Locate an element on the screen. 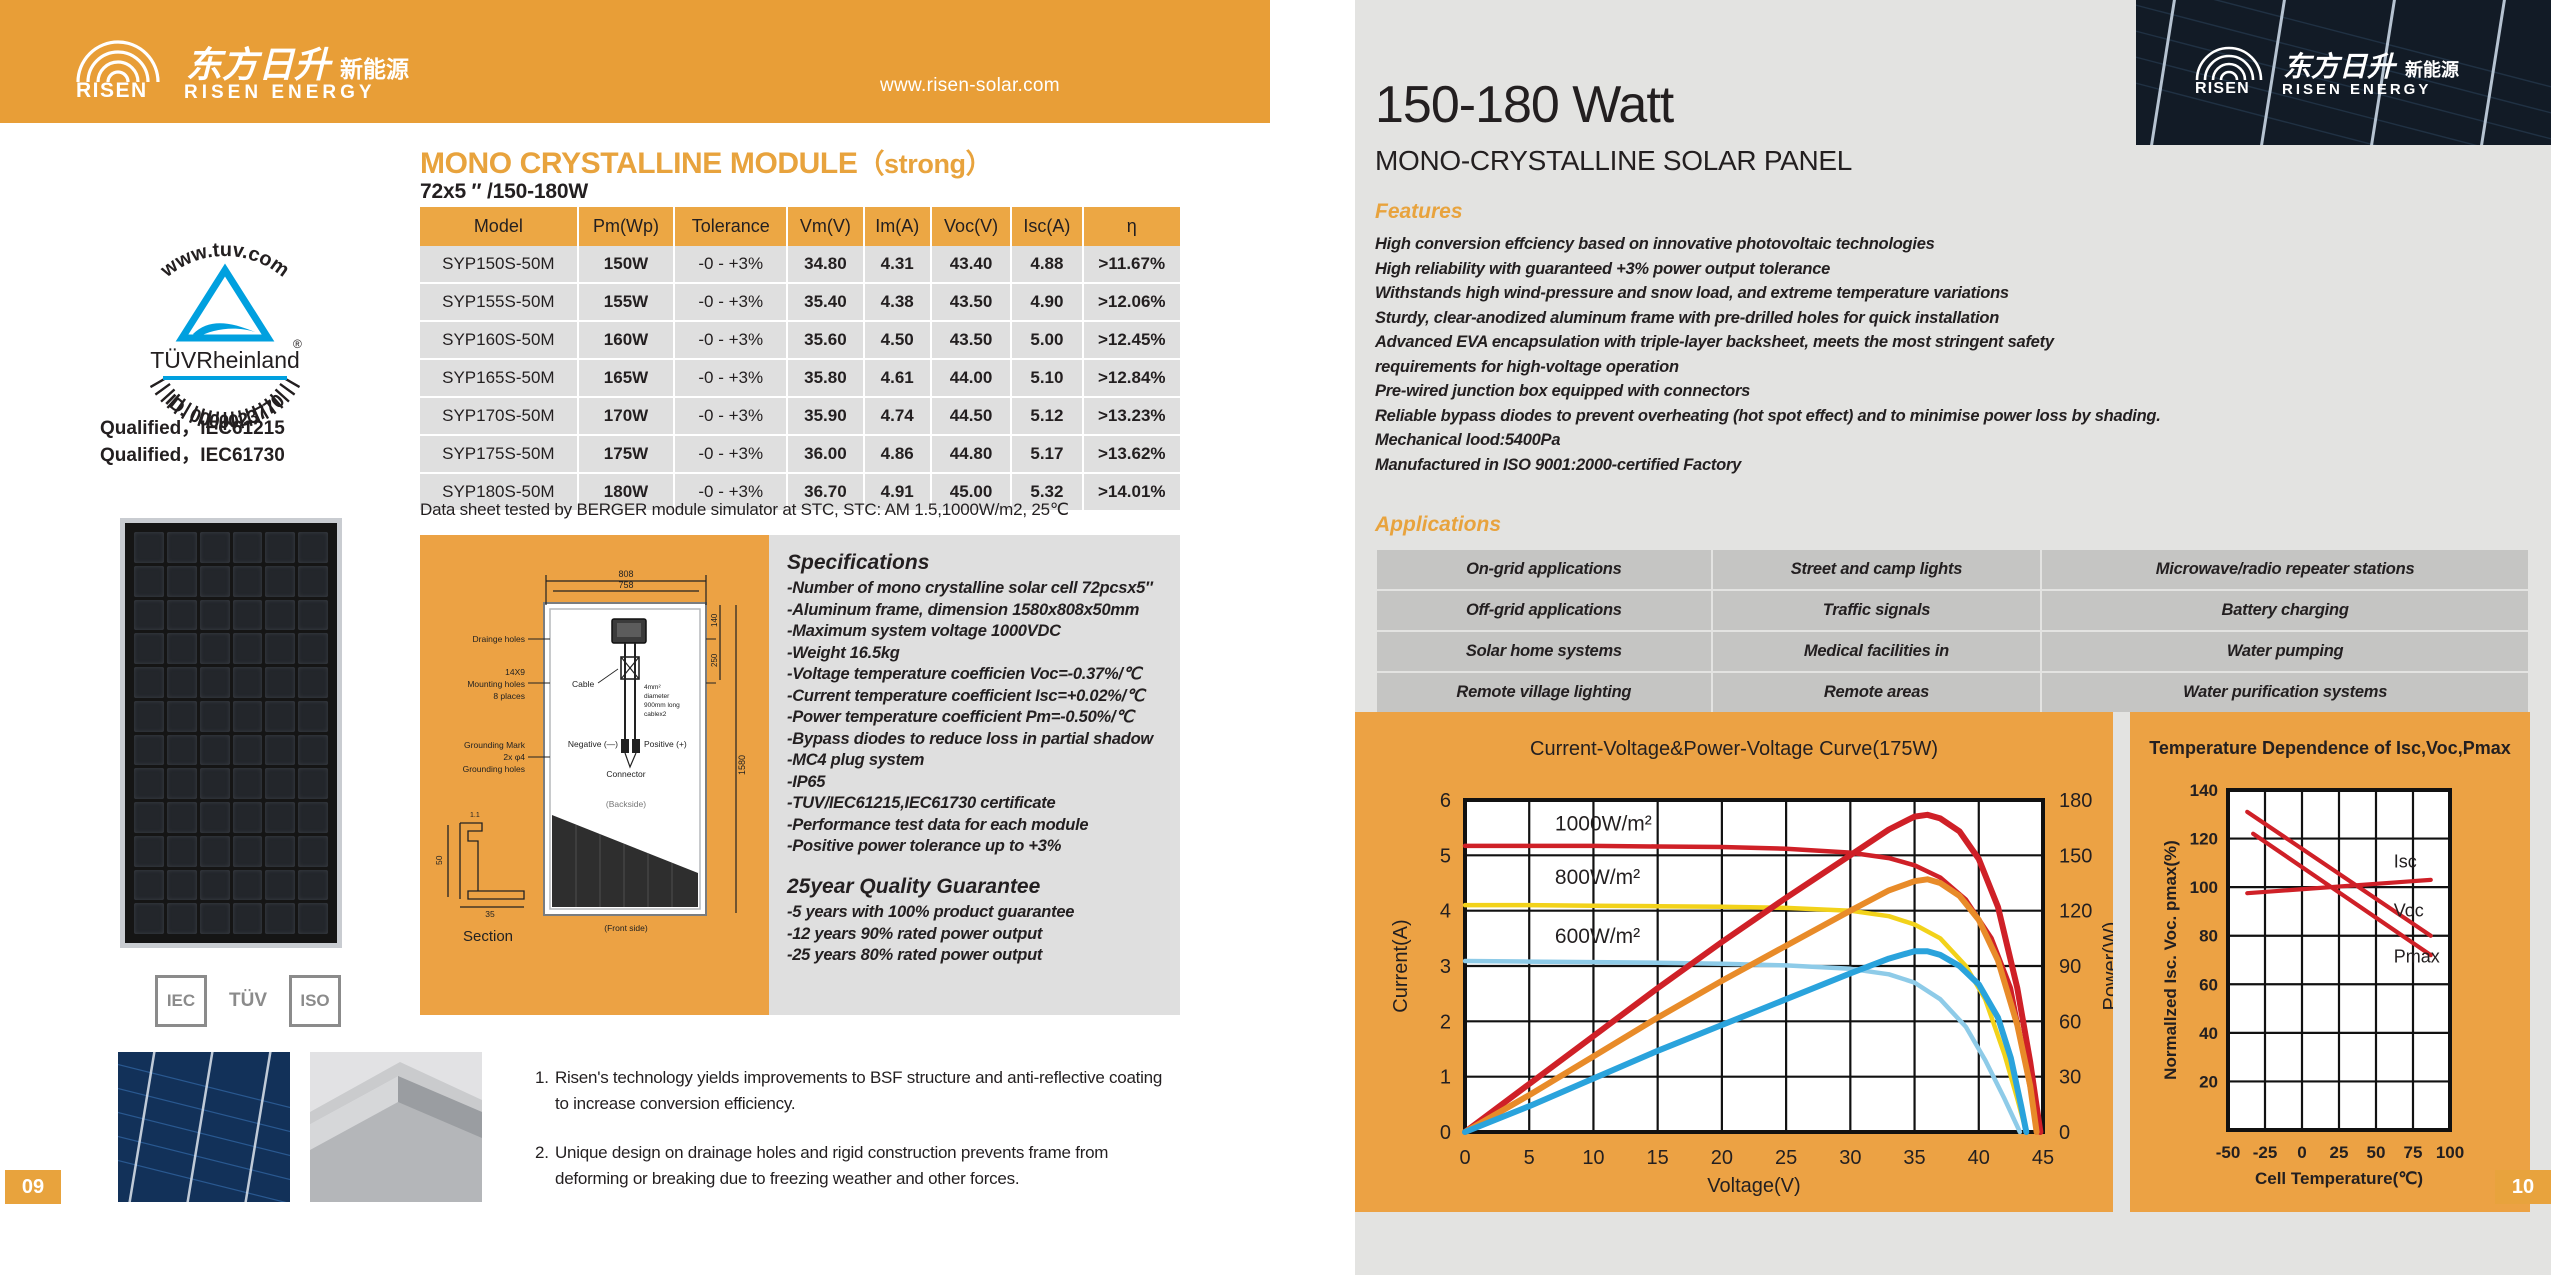  website-url: www.risen-solar.com is located at coordinates (970, 85).